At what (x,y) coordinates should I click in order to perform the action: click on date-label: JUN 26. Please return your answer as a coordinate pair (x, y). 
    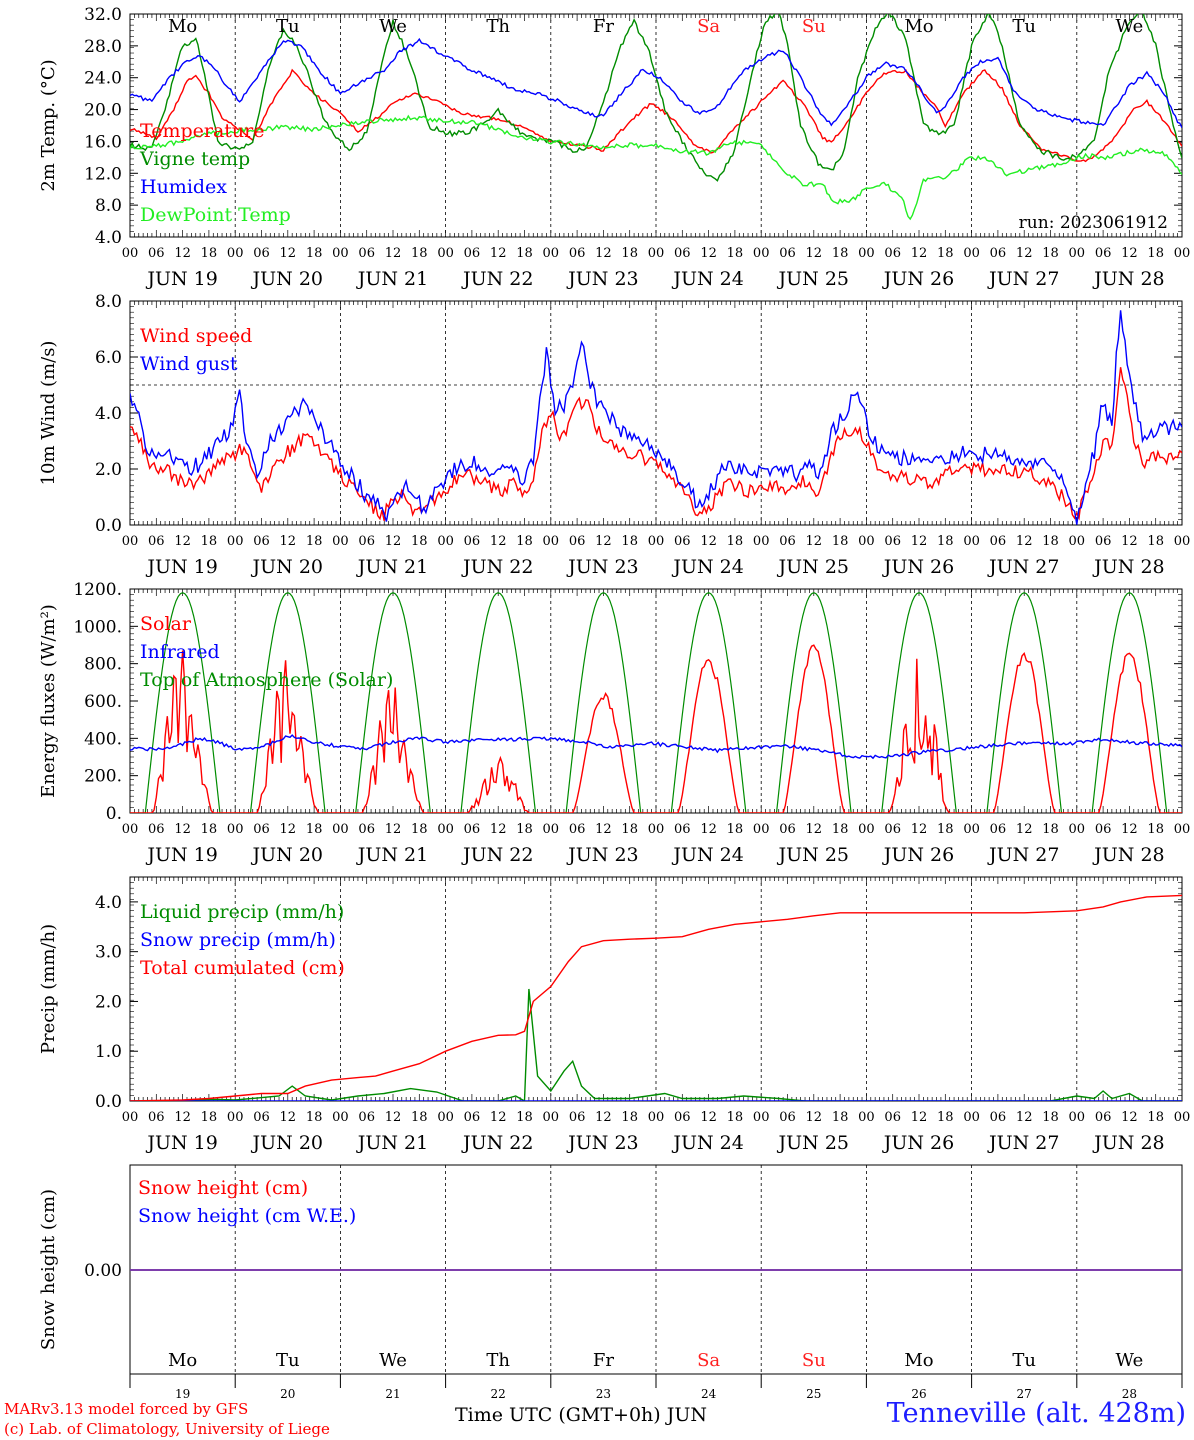
    Looking at the image, I should click on (918, 567).